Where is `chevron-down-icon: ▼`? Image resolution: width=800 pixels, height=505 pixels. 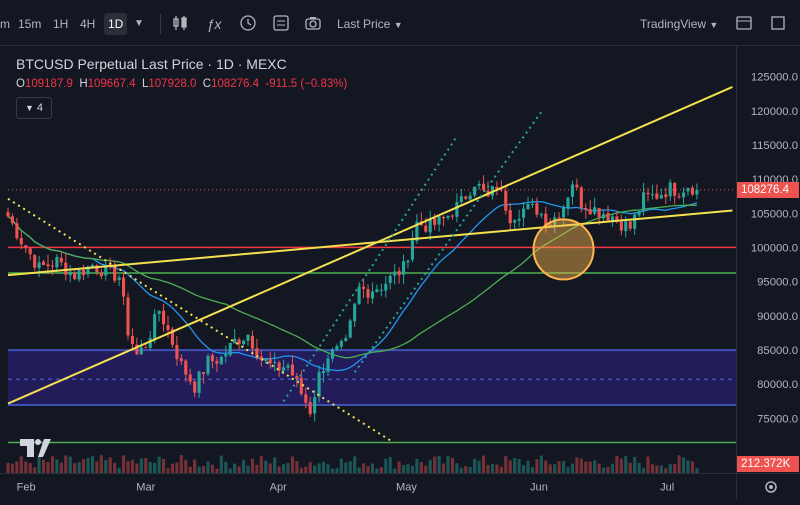 chevron-down-icon: ▼ is located at coordinates (139, 23).